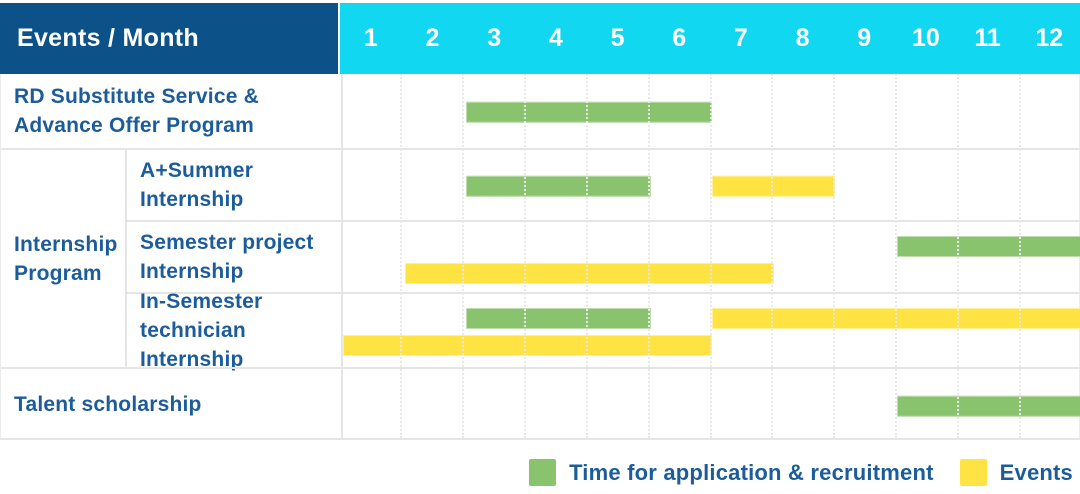  I want to click on month-header-cell: 10, so click(925, 38).